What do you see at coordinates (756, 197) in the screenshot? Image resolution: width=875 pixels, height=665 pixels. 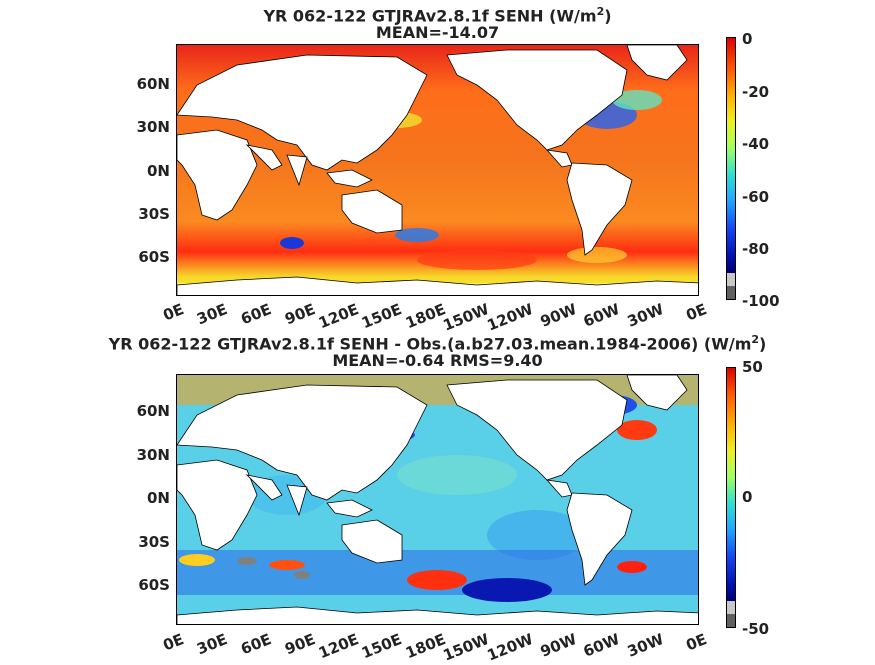 I see `panel1-colorbar-tick: -60` at bounding box center [756, 197].